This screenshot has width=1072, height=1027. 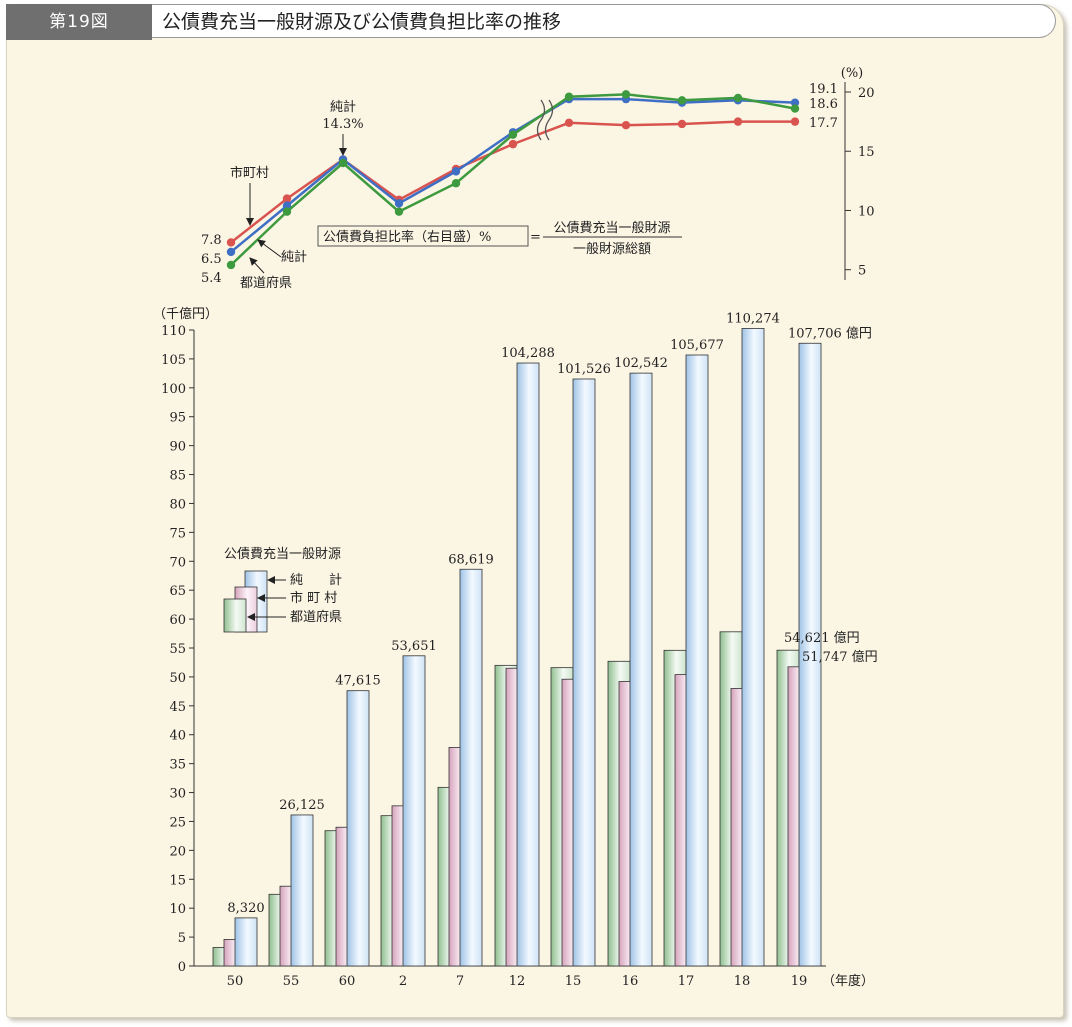 What do you see at coordinates (343, 107) in the screenshot?
I see `peak-label: 純計` at bounding box center [343, 107].